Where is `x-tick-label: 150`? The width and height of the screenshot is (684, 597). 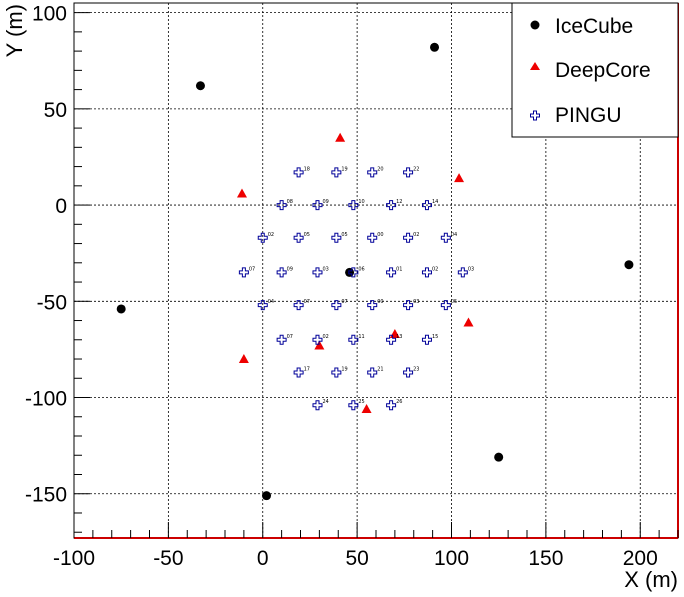
x-tick-label: 150 is located at coordinates (545, 558).